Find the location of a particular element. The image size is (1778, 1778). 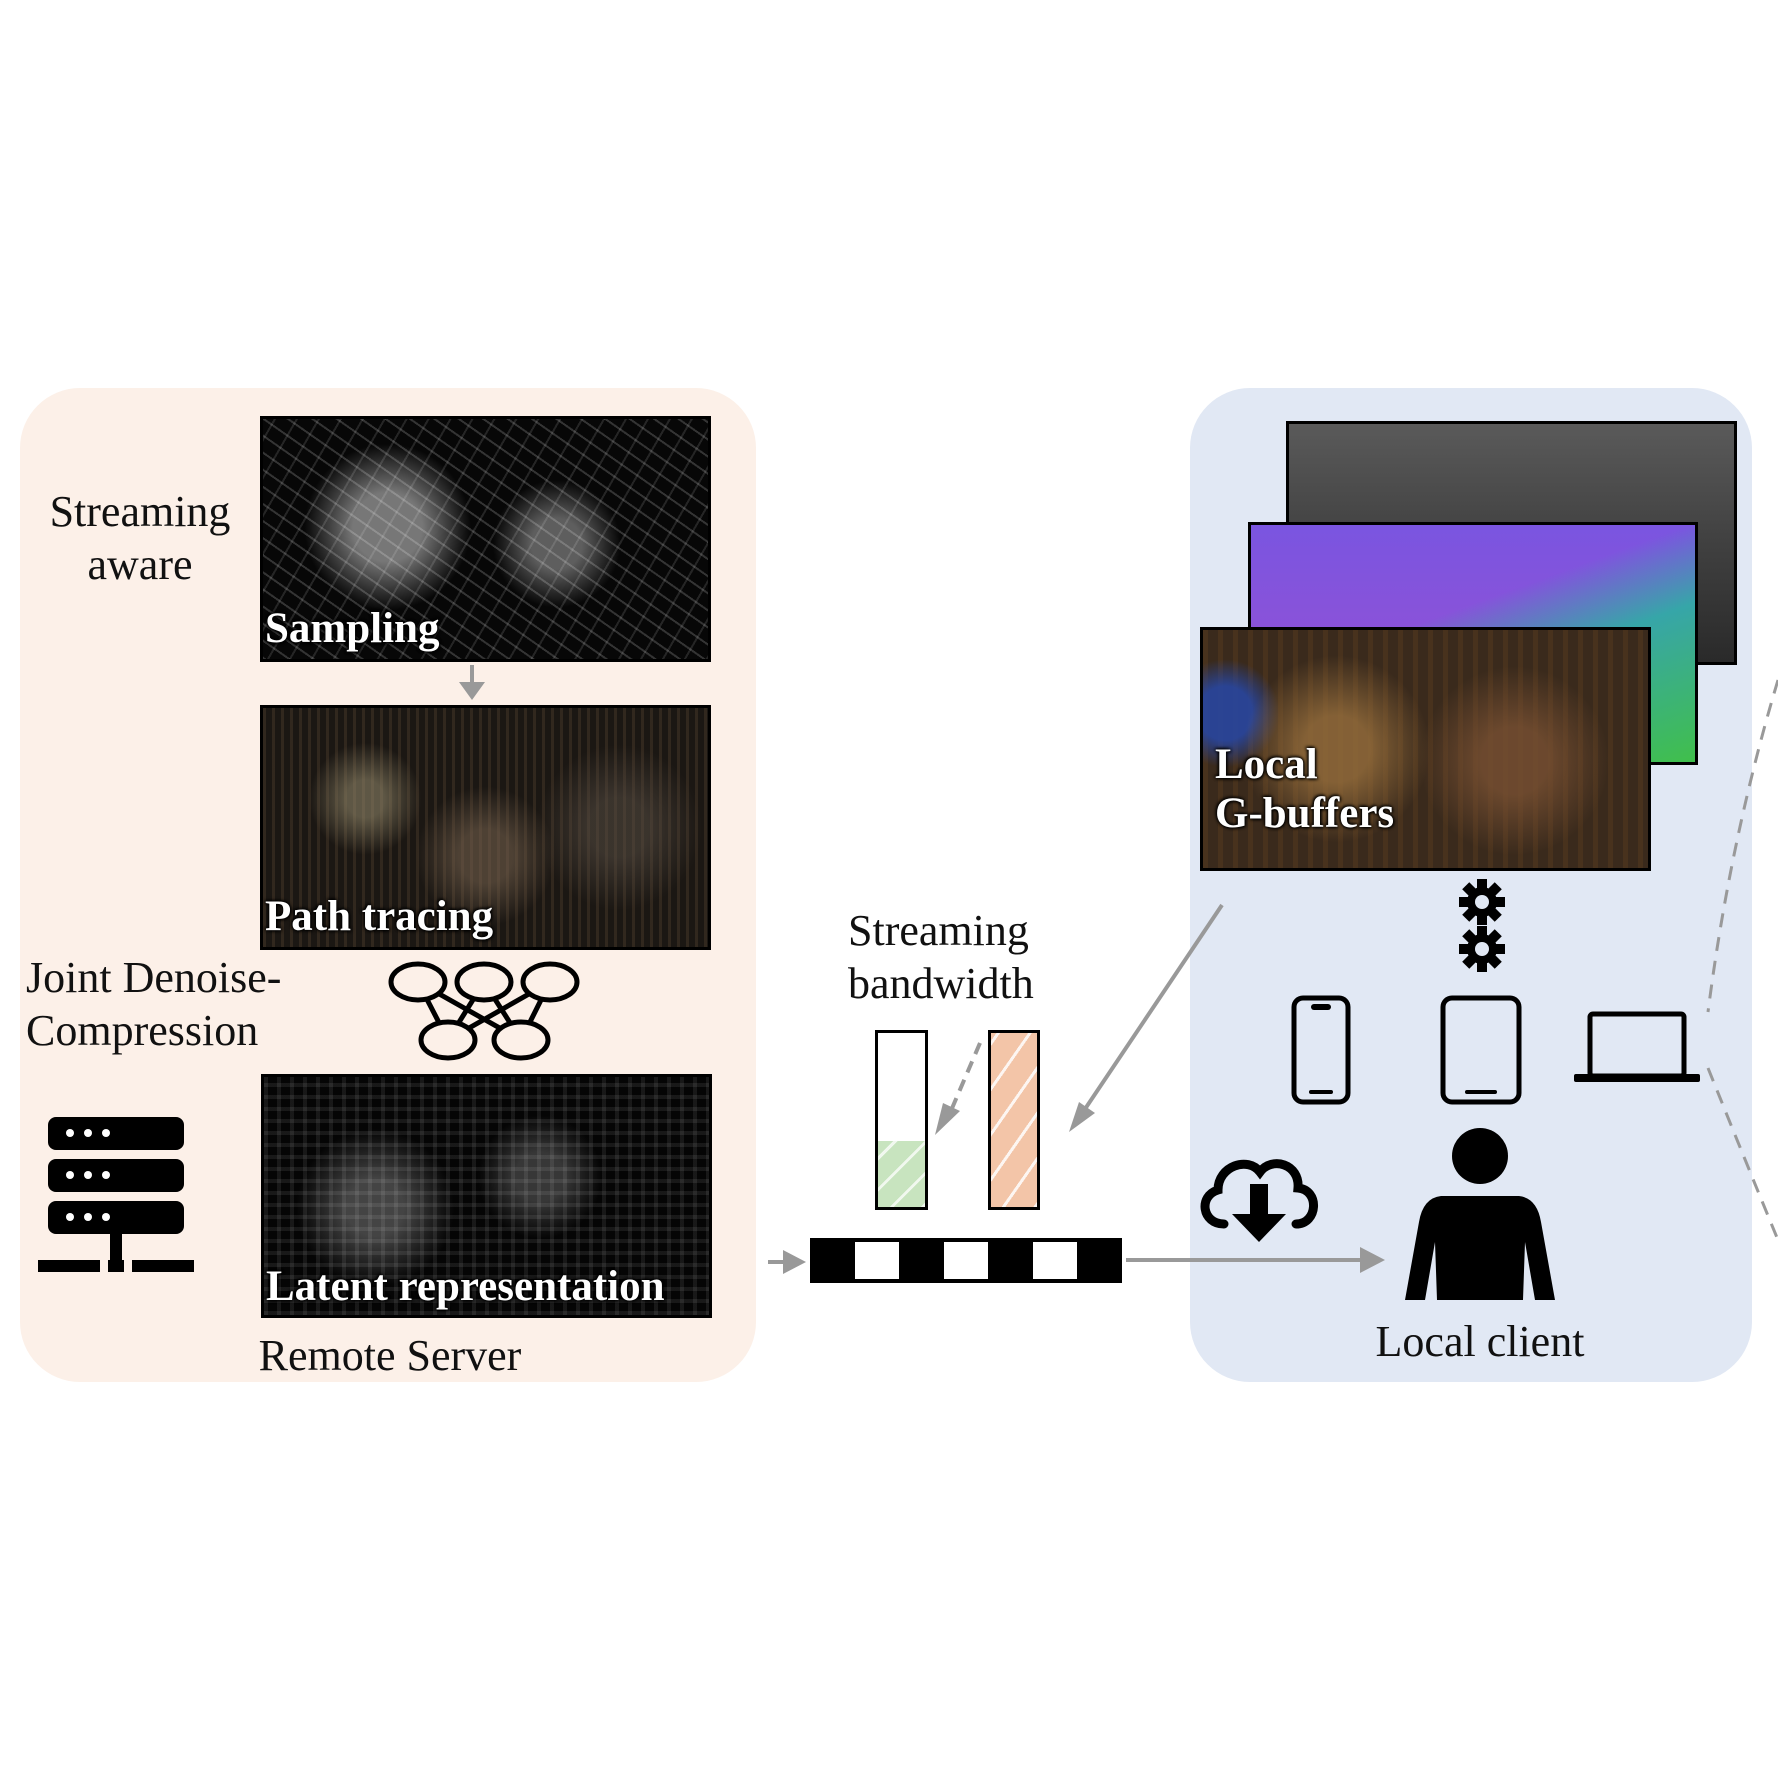

sampling-image: Sampling is located at coordinates (485, 539).